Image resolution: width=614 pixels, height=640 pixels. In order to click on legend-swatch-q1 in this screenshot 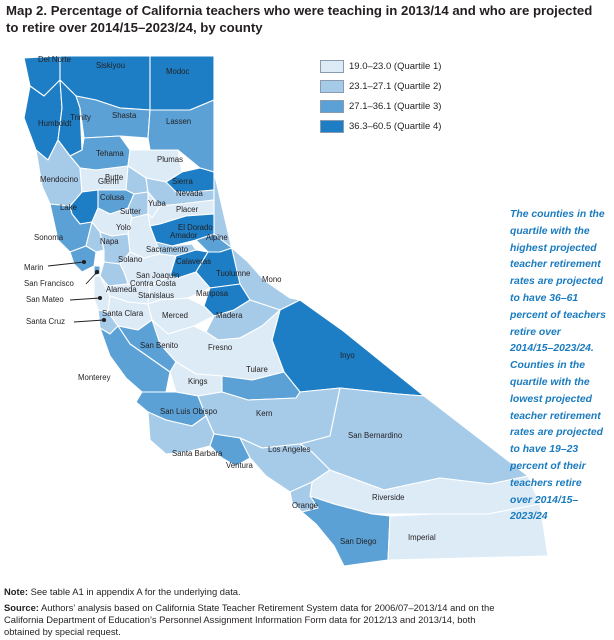, I will do `click(332, 66)`.